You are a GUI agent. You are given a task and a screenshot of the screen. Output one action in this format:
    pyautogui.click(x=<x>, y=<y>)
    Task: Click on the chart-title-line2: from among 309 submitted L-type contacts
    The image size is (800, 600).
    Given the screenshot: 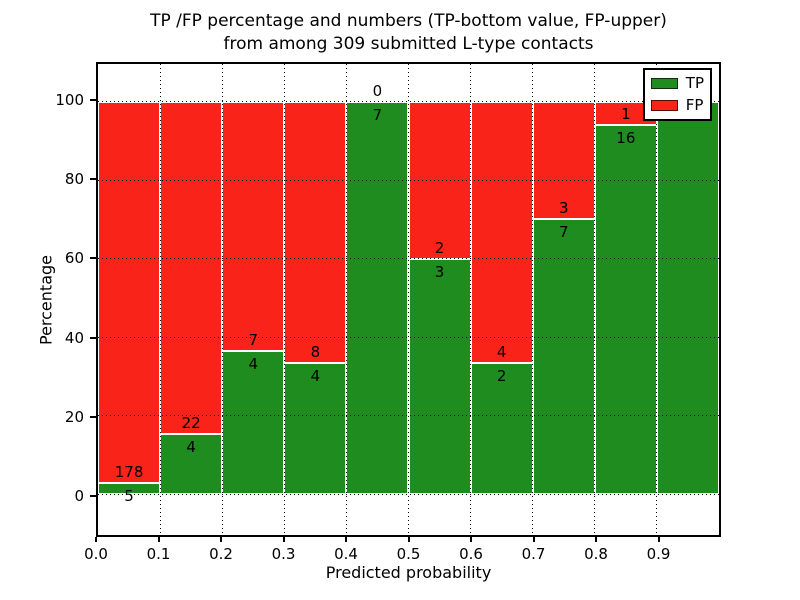 What is the action you would take?
    pyautogui.click(x=408, y=44)
    